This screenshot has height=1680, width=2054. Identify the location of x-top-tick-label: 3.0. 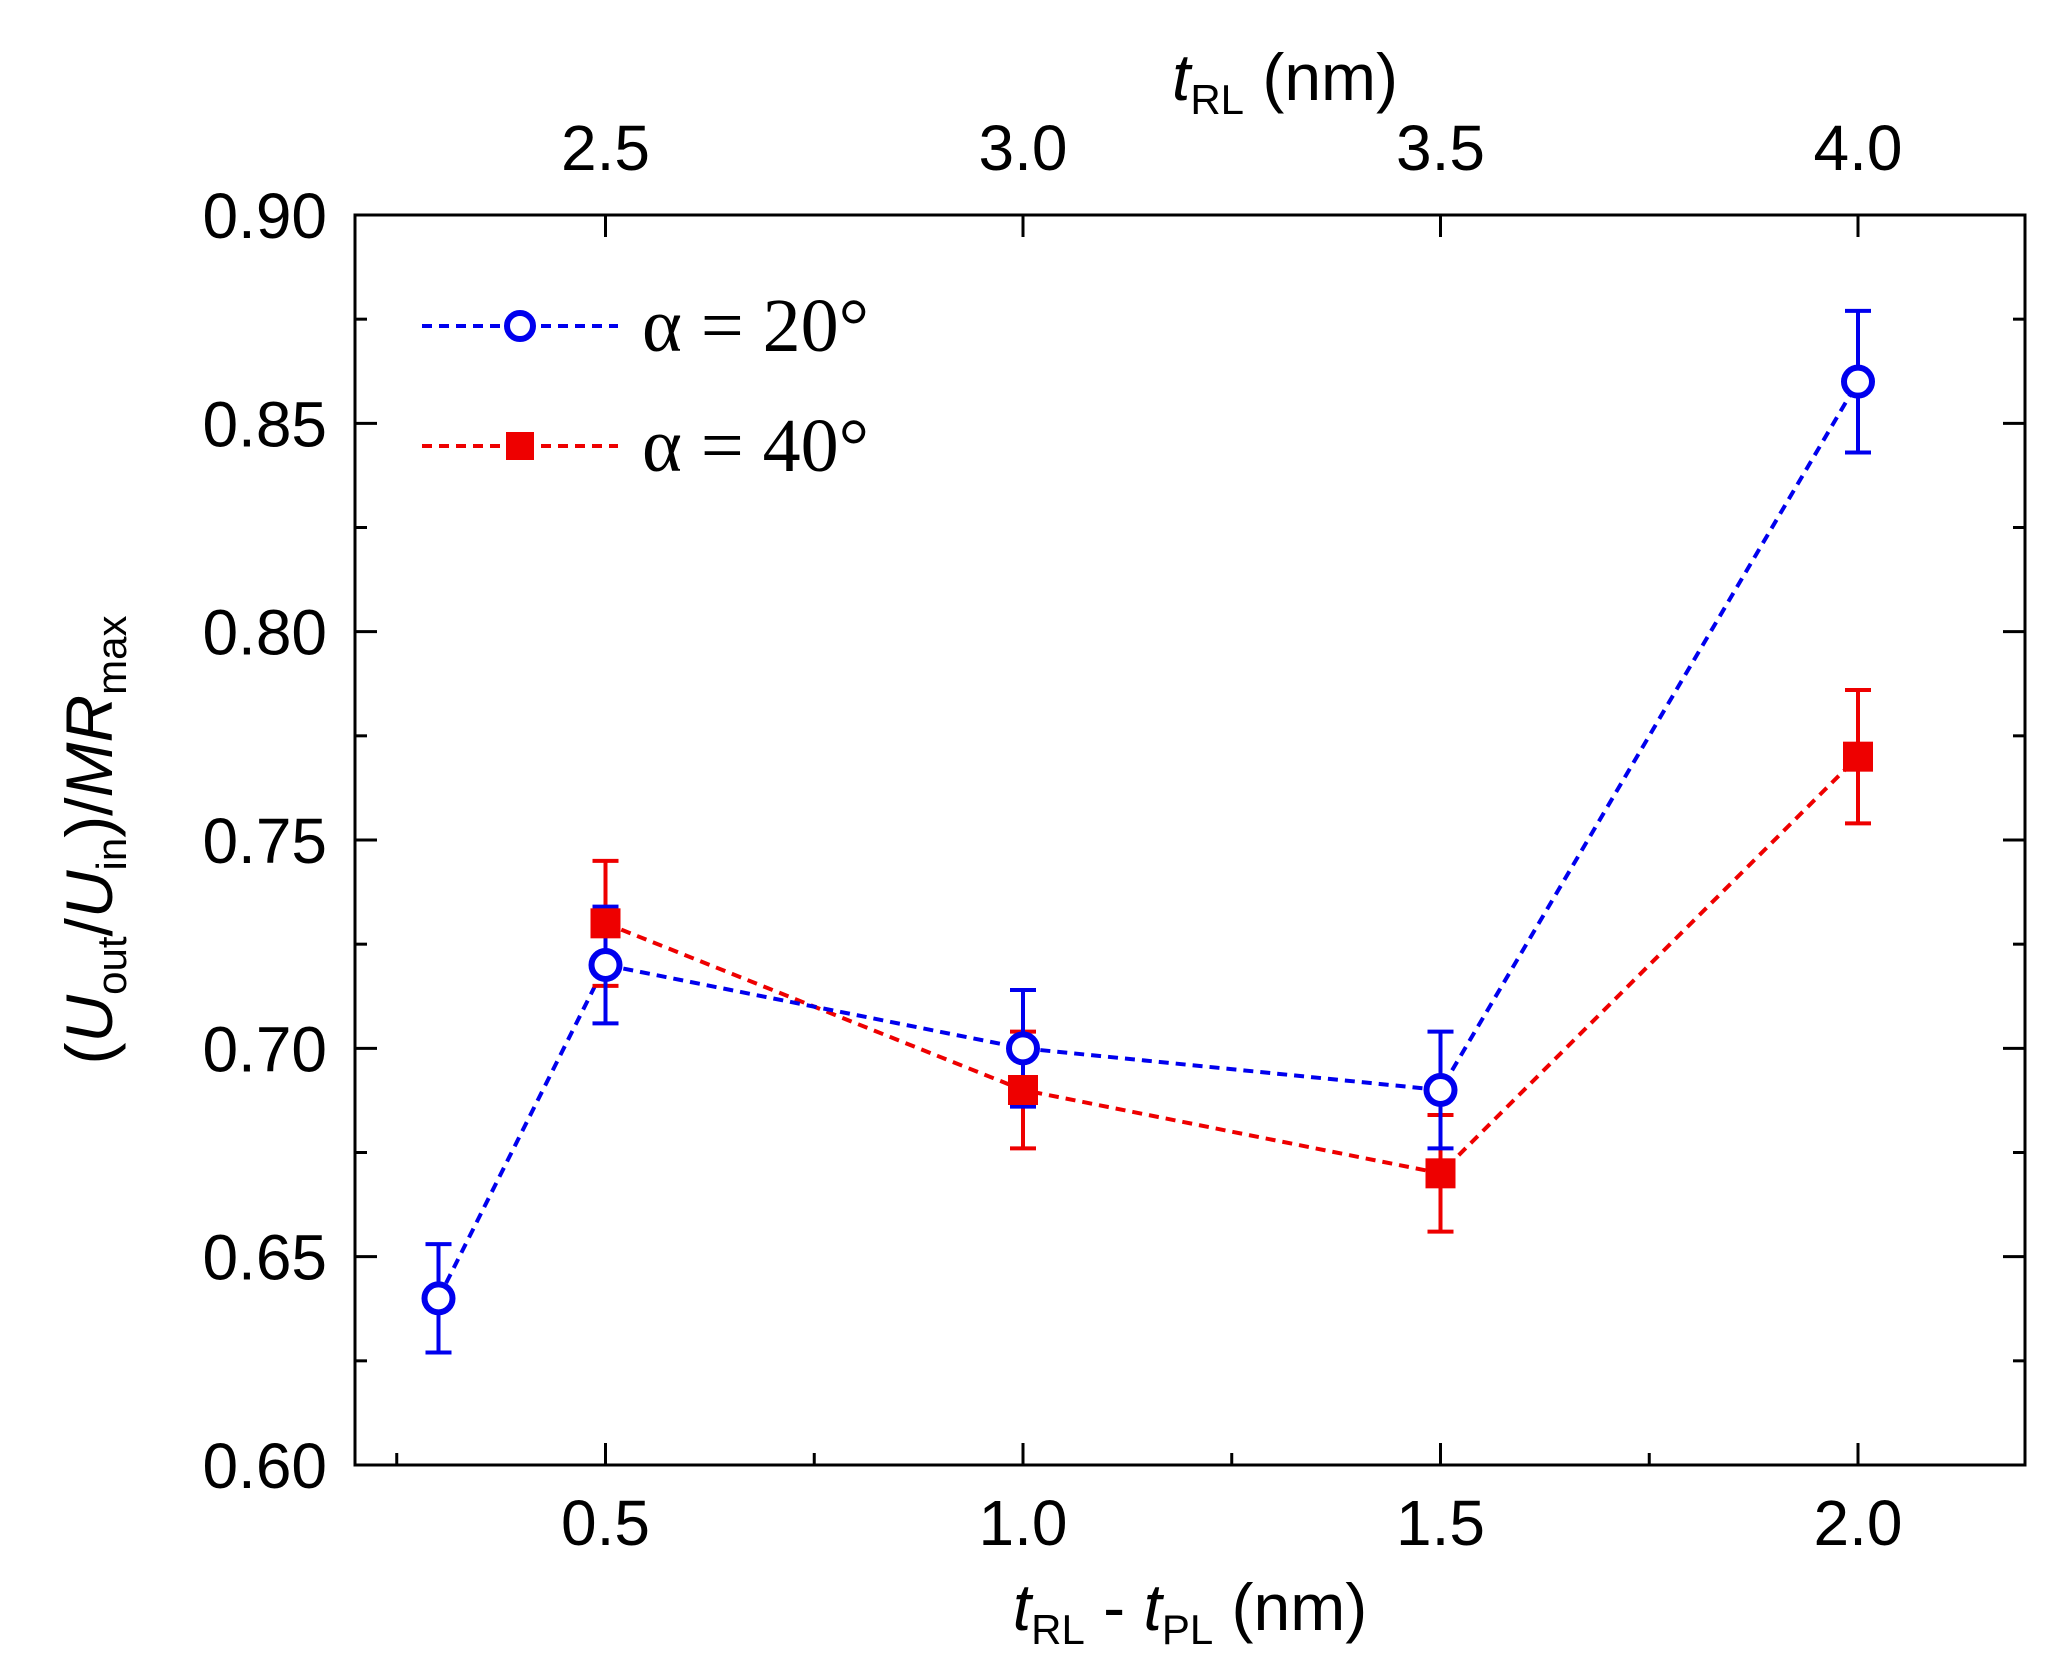
(1023, 148).